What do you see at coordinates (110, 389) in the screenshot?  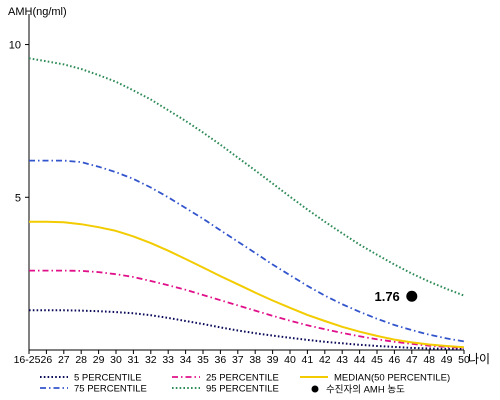 I see `legend-label-4: 75 PERCENTILE` at bounding box center [110, 389].